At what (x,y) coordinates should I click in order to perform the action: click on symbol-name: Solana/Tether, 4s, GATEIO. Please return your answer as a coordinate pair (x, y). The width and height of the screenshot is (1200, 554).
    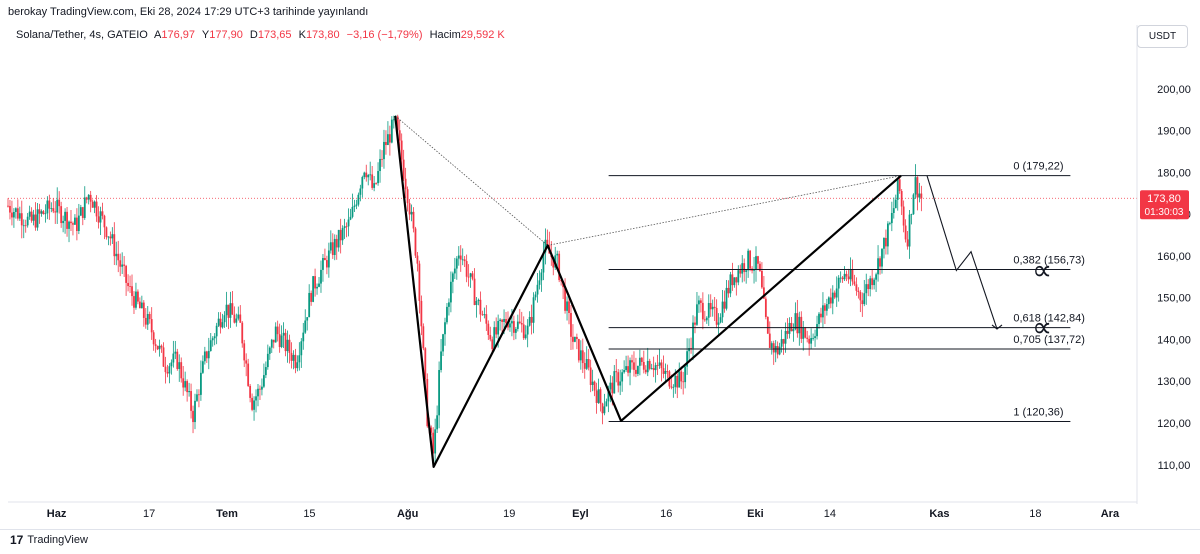
    Looking at the image, I should click on (82, 35).